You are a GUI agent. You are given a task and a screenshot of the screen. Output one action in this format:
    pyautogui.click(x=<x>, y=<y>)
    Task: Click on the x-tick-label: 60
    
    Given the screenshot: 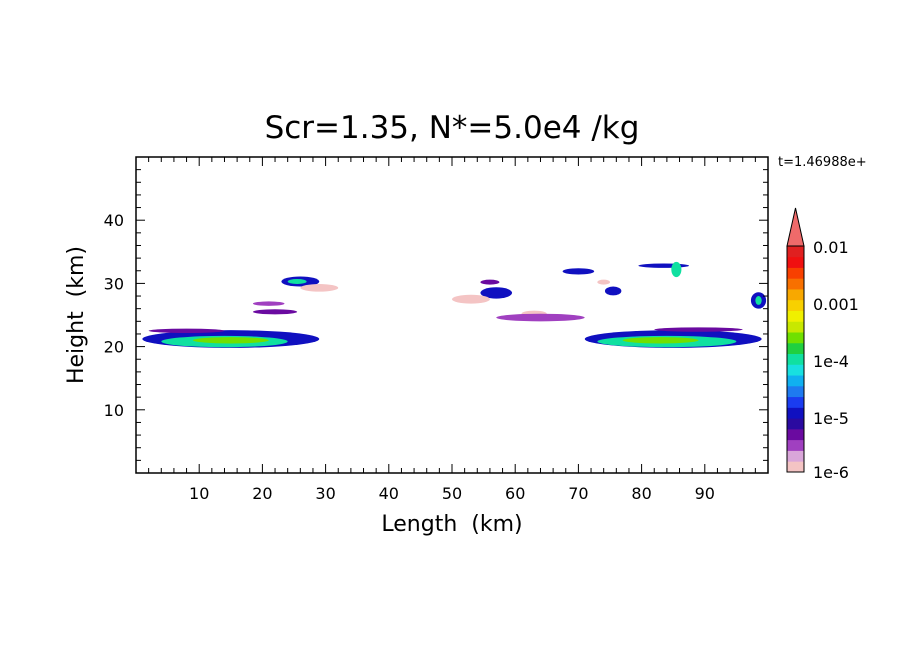 What is the action you would take?
    pyautogui.click(x=515, y=493)
    